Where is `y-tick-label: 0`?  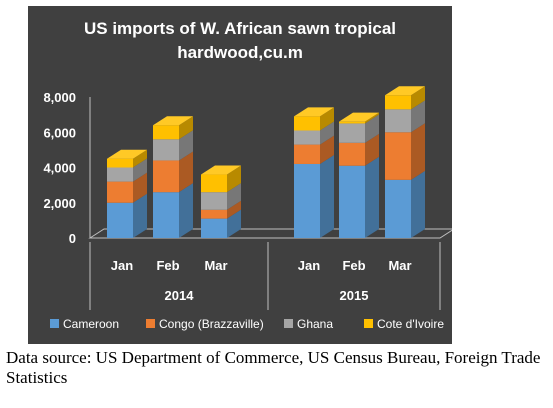
y-tick-label: 0 is located at coordinates (72, 238).